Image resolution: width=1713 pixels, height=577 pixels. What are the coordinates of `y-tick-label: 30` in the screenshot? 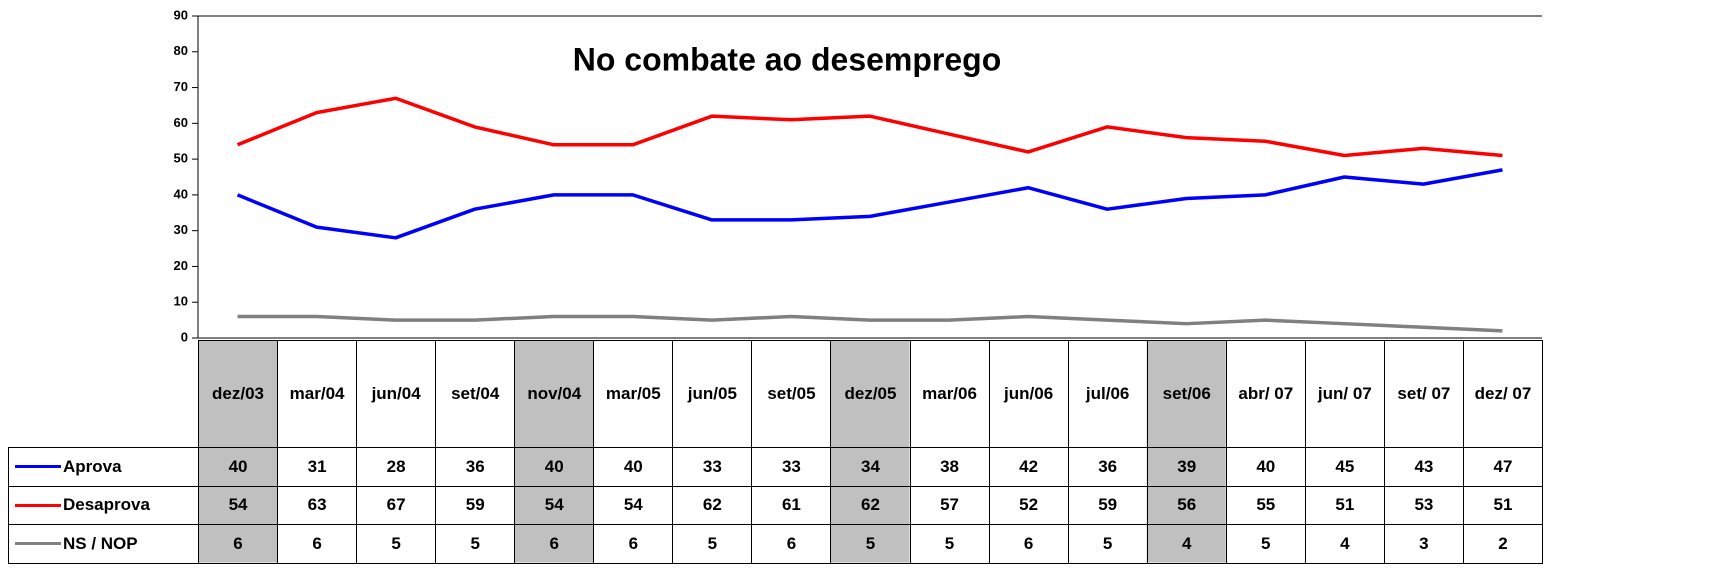 It's located at (181, 229).